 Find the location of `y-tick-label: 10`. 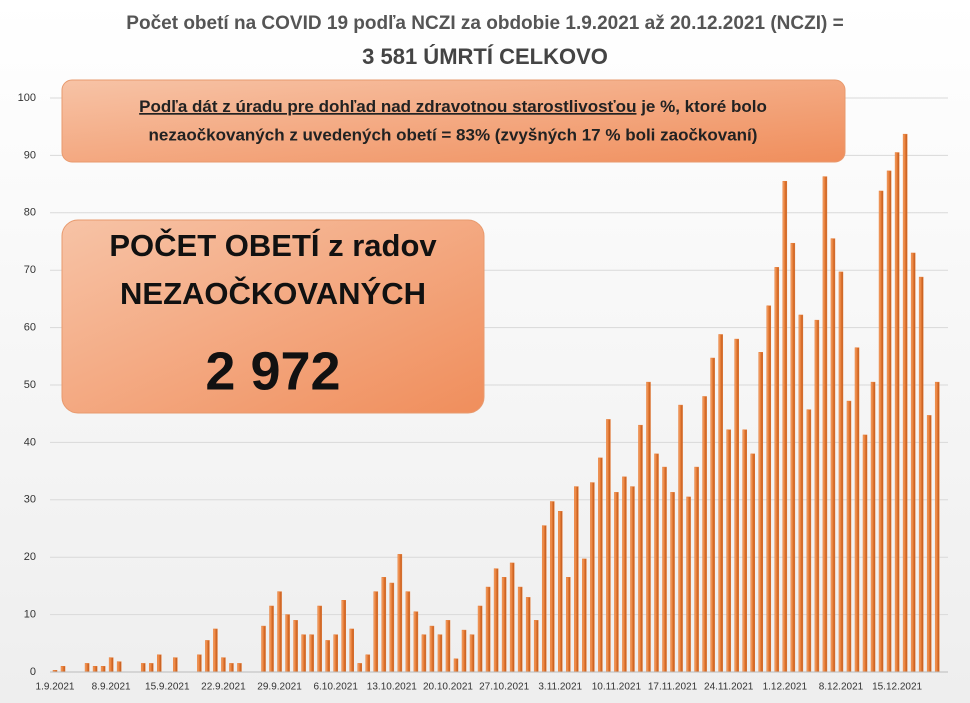

y-tick-label: 10 is located at coordinates (30, 615).